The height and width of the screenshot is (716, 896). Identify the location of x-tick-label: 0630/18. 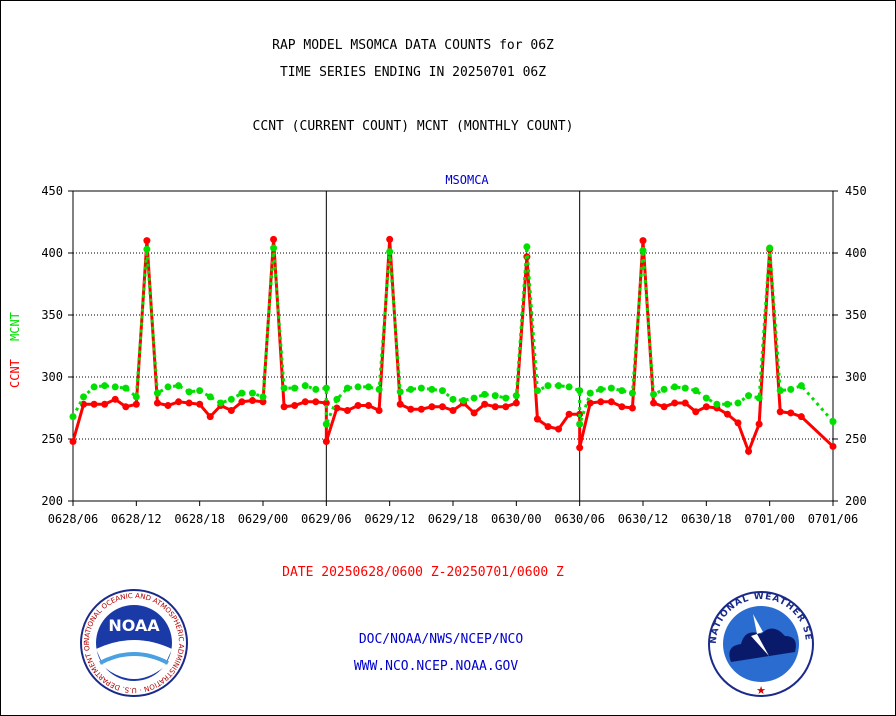
(706, 519).